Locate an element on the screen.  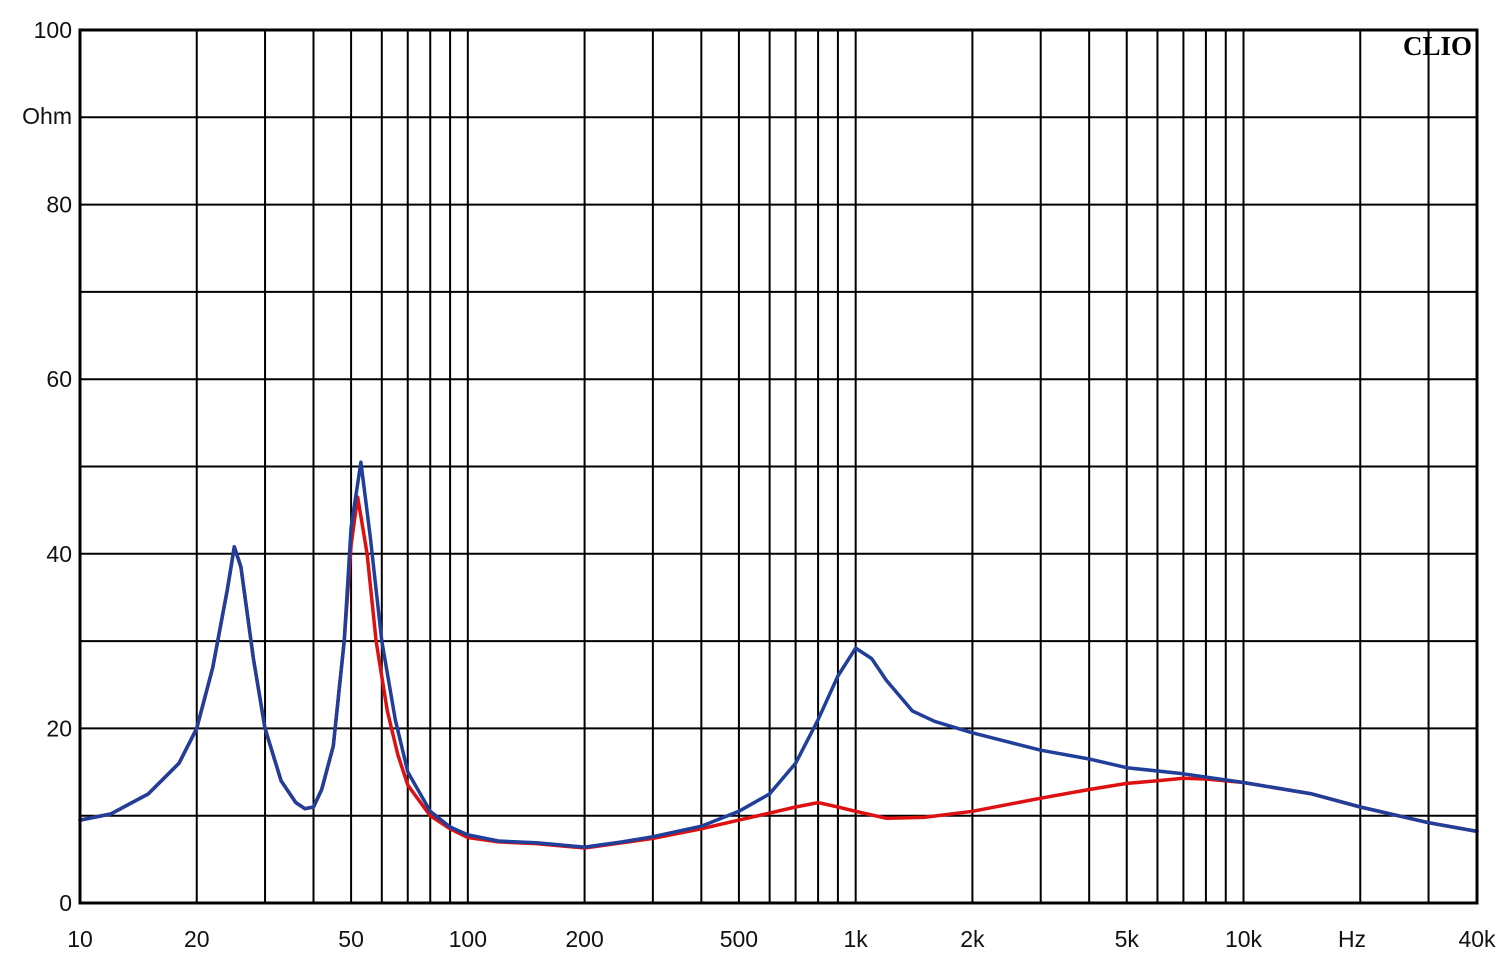
clio-brand-label: CLIO is located at coordinates (1437, 46).